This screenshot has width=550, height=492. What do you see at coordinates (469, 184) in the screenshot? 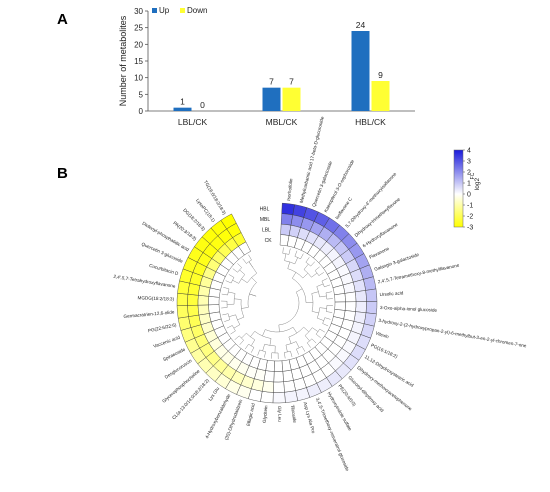
I see `colorbar-tick-label: 1` at bounding box center [469, 184].